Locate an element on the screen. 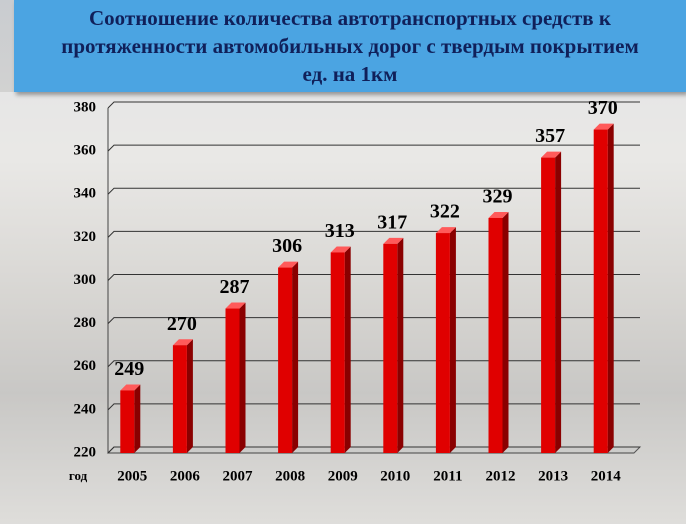  y-tick-label: 280 is located at coordinates (85, 323).